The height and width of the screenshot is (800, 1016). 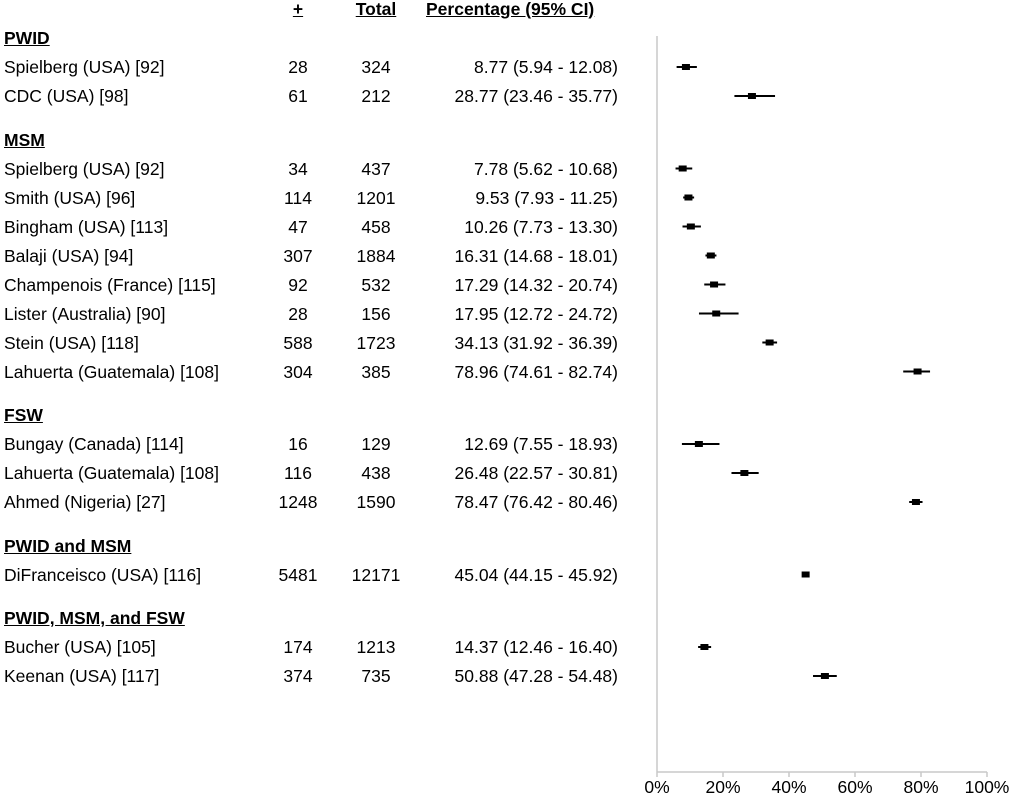 I want to click on x-tick-label: 80%, so click(x=920, y=787).